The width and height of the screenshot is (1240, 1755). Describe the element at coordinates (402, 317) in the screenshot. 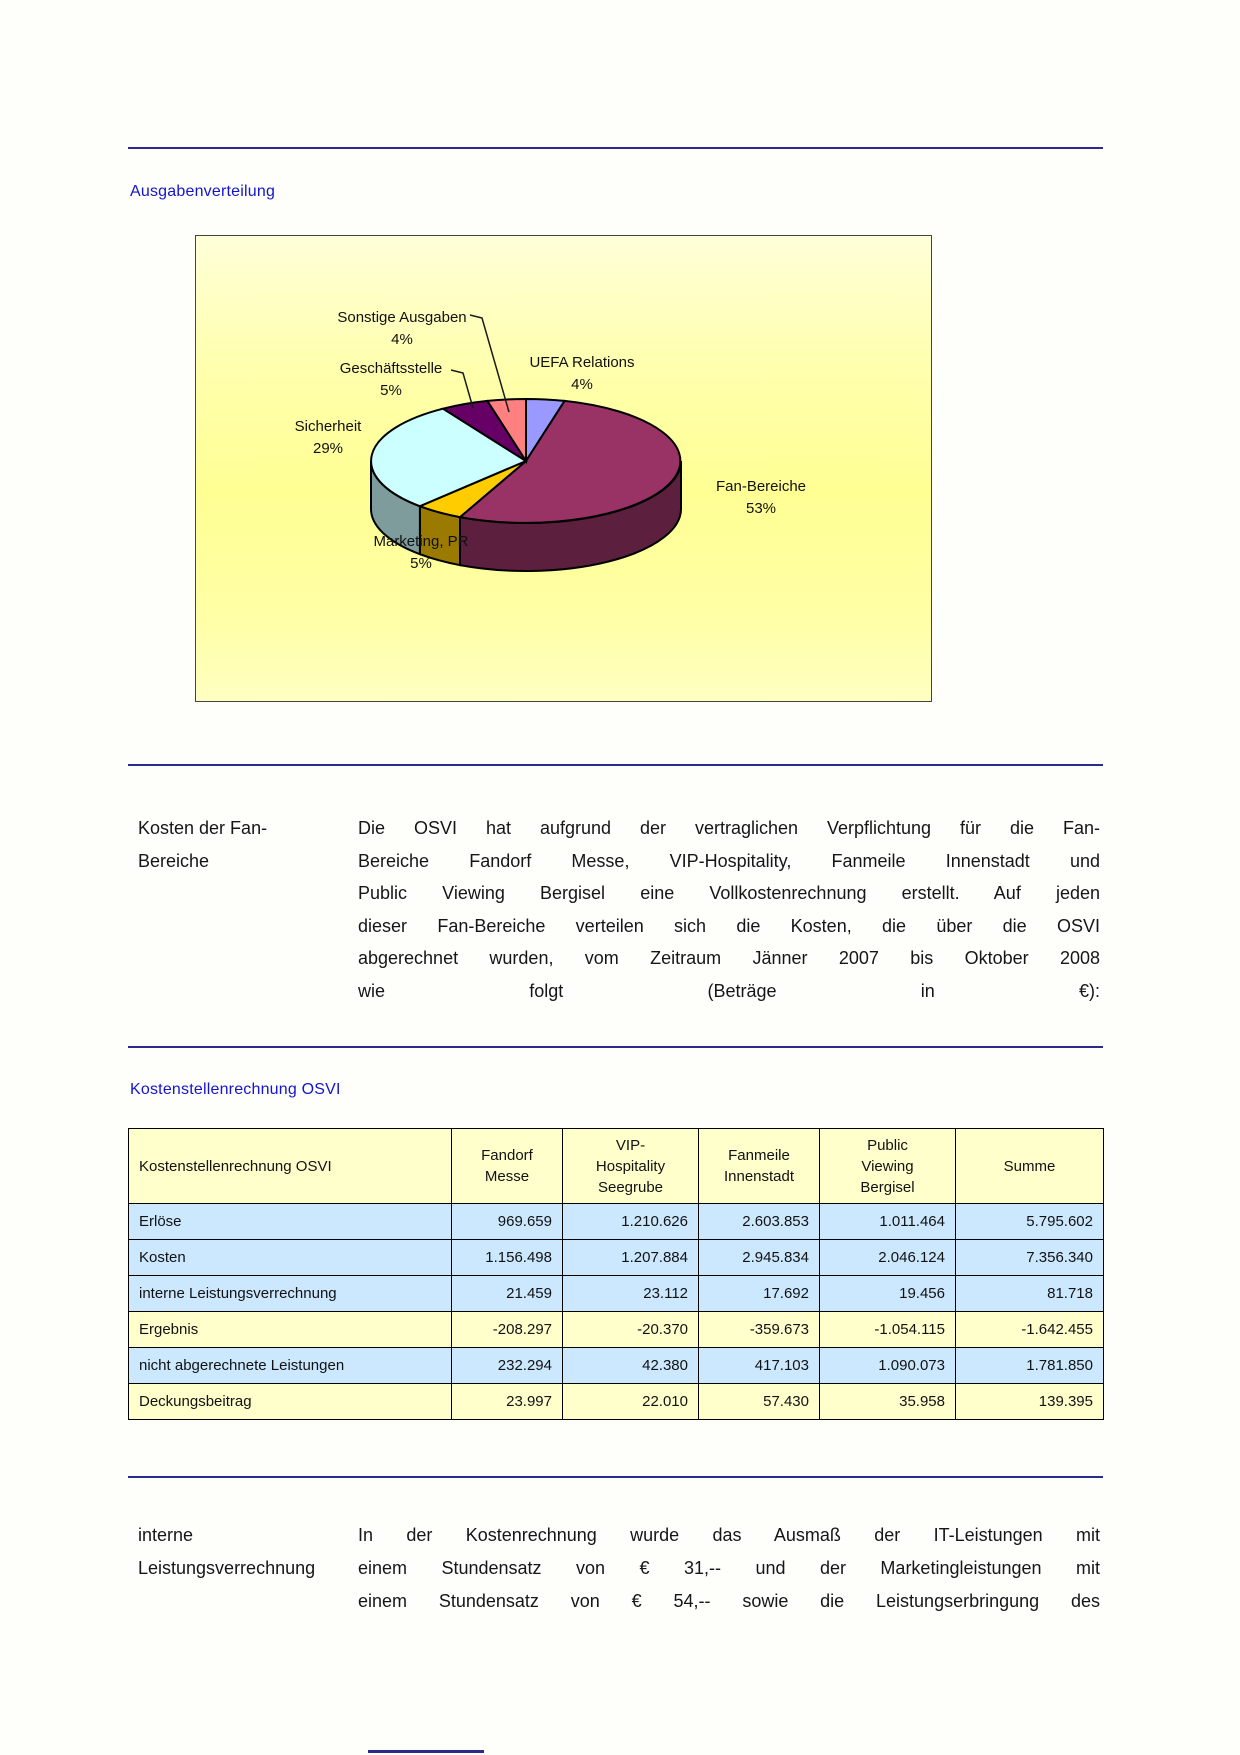

I see `pie-label-sonstige-name: Sonstige Ausgaben` at that location.